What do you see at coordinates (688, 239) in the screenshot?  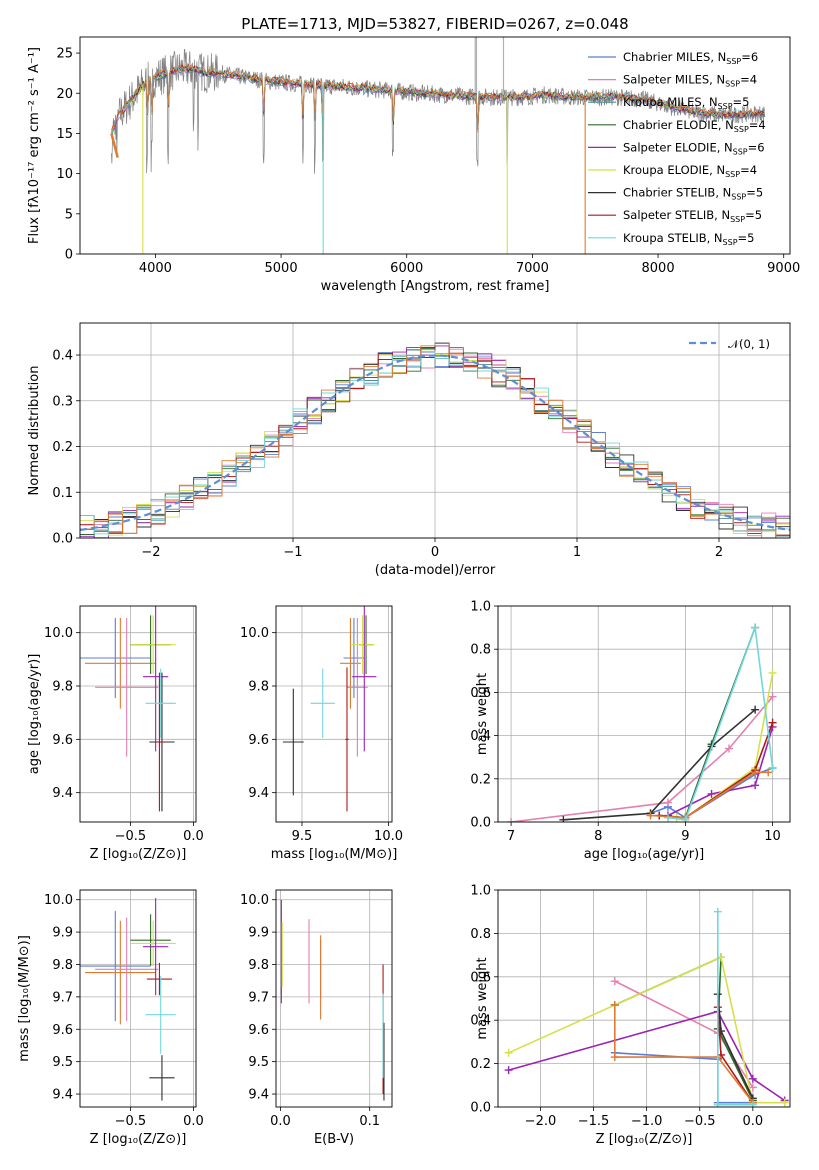 I see `legend-entry-label: Kroupa STELIB, NSSP=5` at bounding box center [688, 239].